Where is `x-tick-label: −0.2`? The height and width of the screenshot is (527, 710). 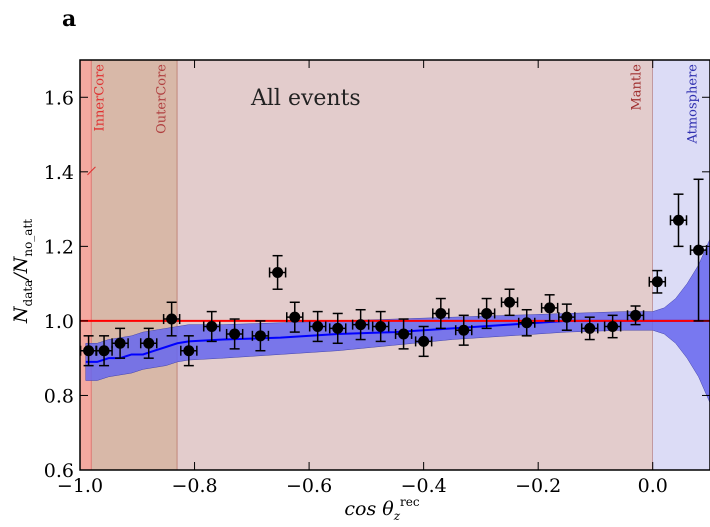 x-tick-label: −0.2 is located at coordinates (538, 486).